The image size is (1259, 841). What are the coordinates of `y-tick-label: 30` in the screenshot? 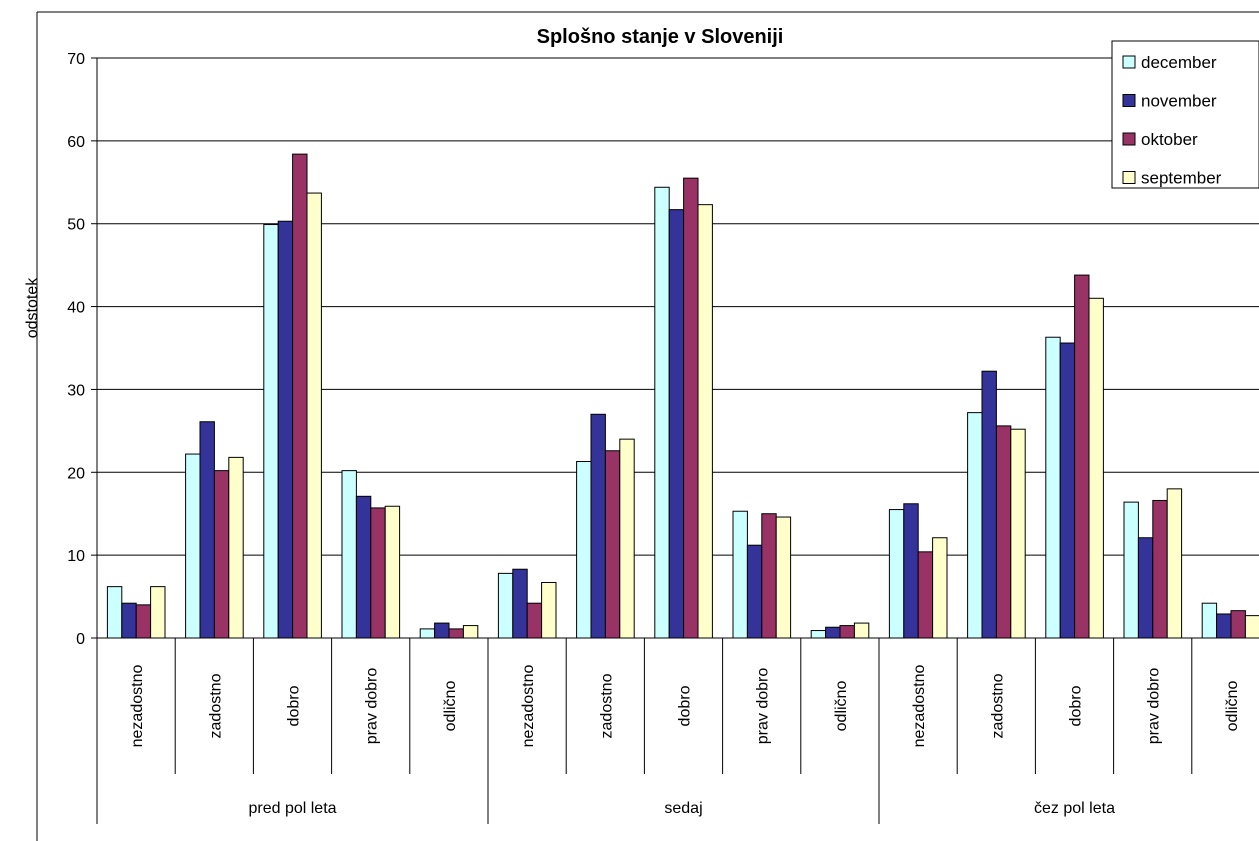 It's located at (76, 390).